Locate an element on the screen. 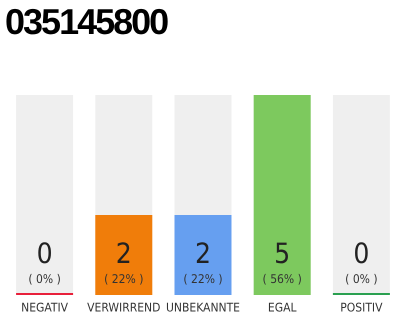 This screenshot has width=410, height=320. chart-title: 035145800 is located at coordinates (86, 22).